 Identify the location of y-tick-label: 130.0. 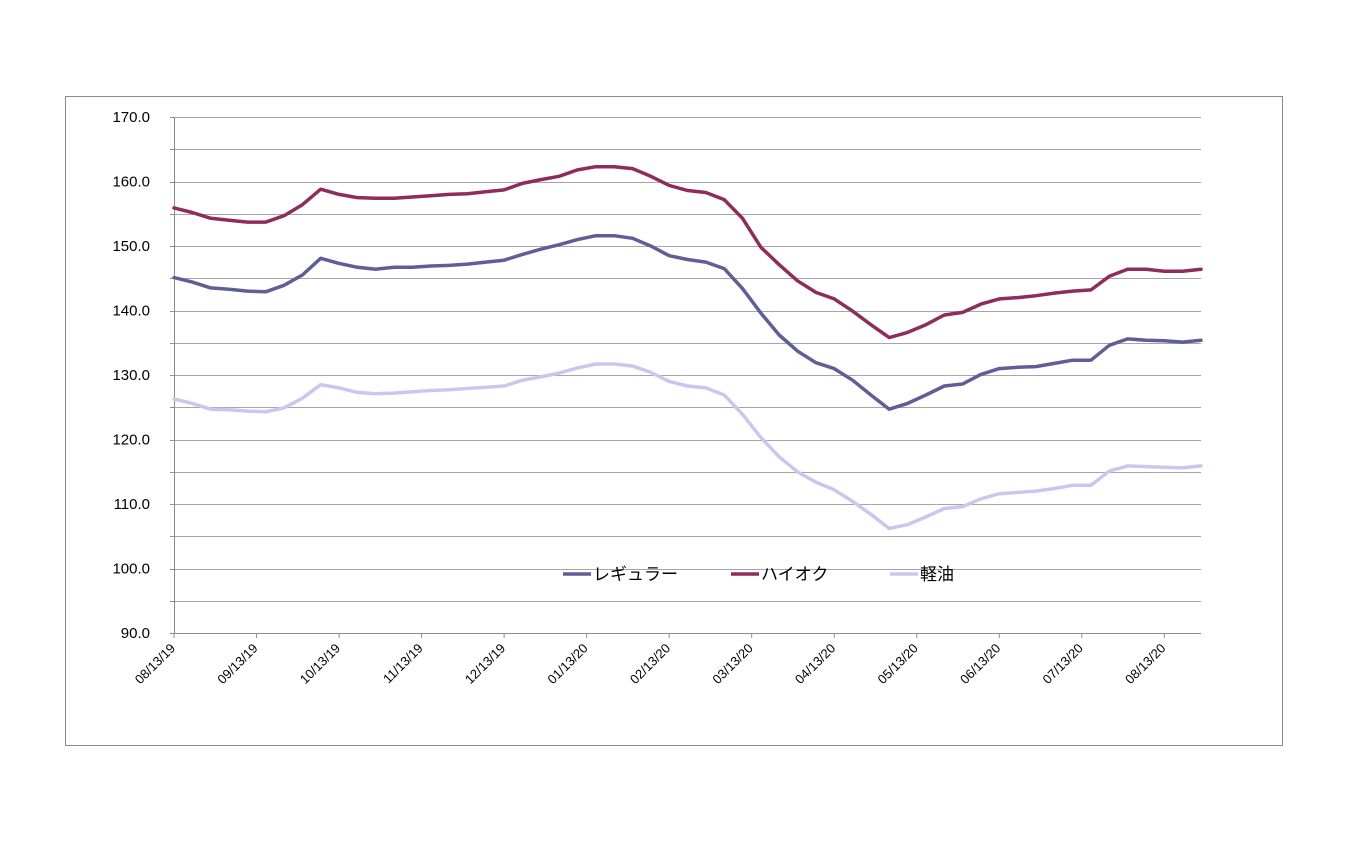
(131, 375).